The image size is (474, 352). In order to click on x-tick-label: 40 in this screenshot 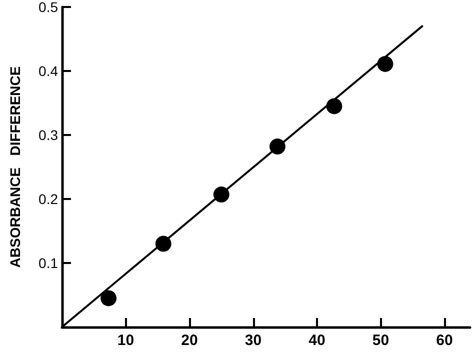, I will do `click(317, 340)`.